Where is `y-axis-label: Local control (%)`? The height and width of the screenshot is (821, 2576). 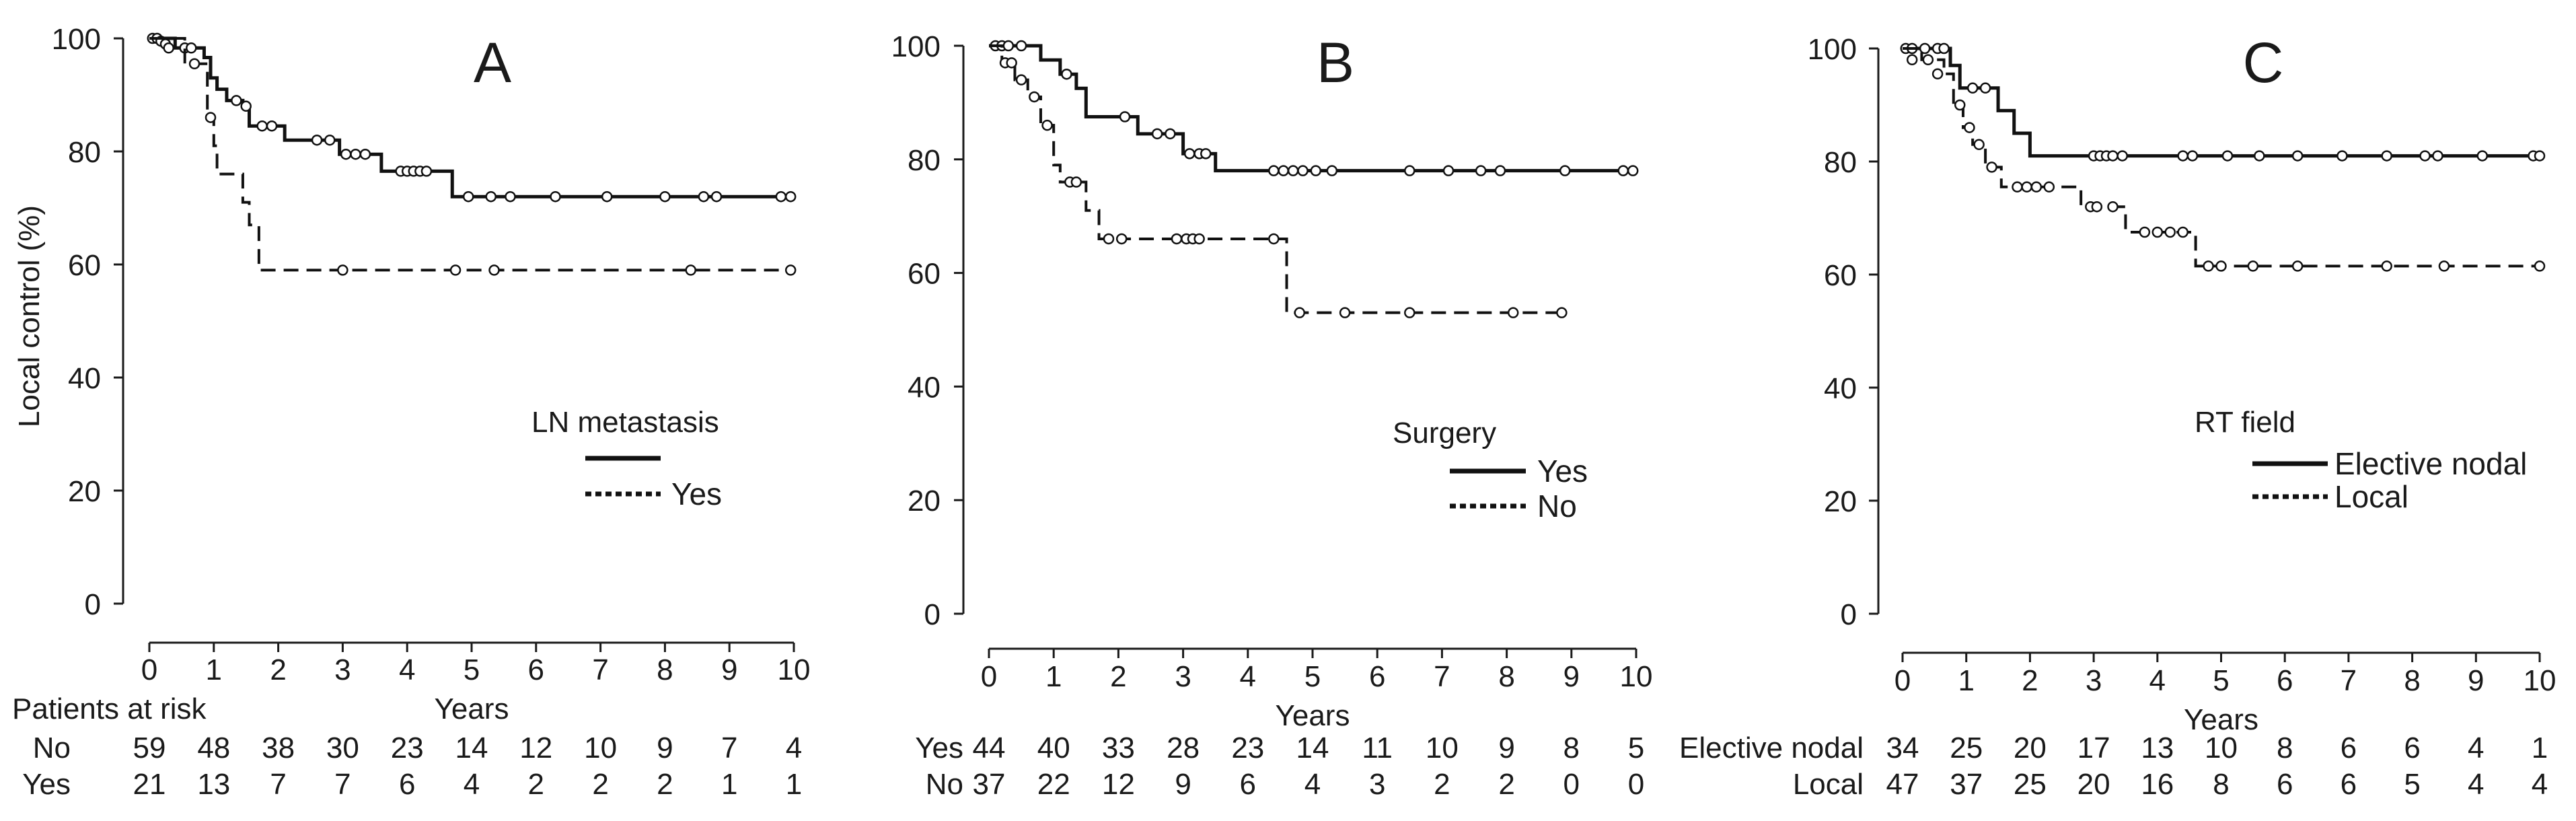 y-axis-label: Local control (%) is located at coordinates (29, 316).